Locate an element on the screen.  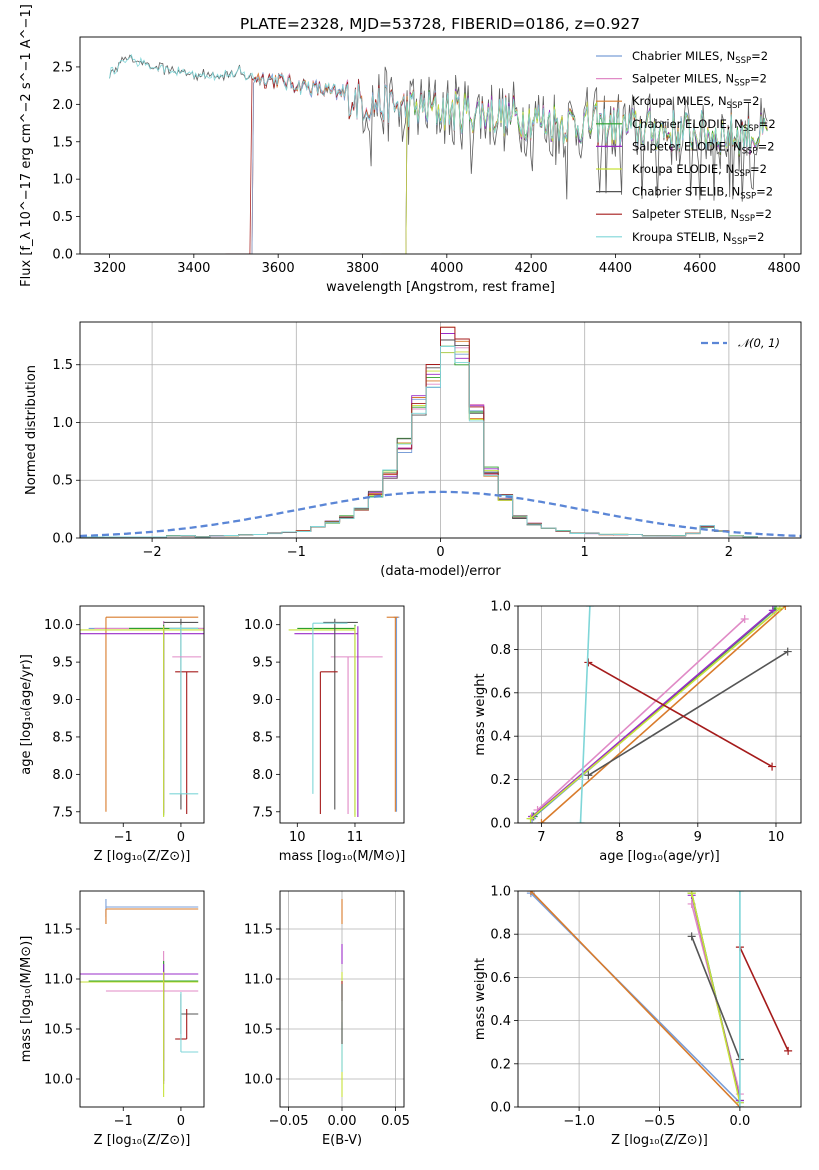
y-axis-label: mass weight is located at coordinates (480, 999).